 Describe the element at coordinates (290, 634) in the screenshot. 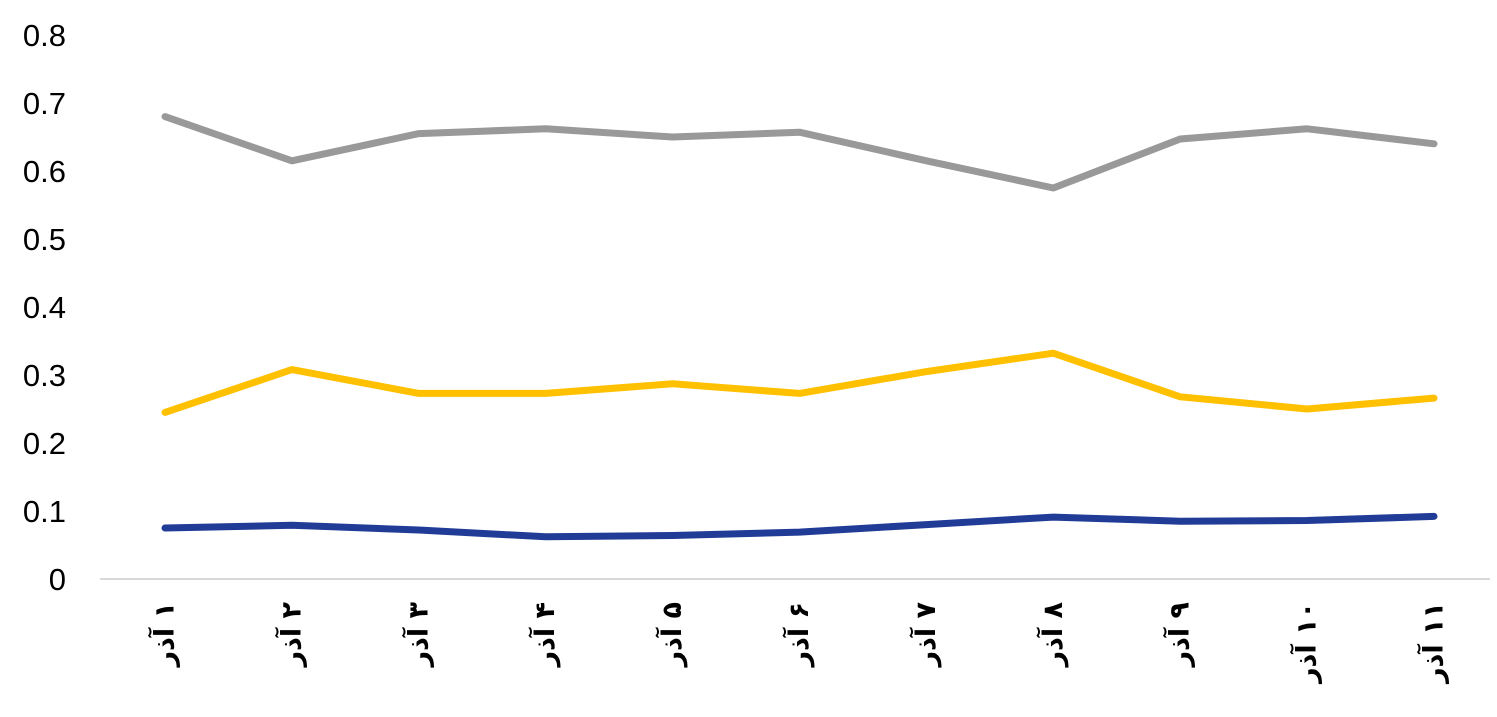

I see `x-tick-label: ۲ آذر` at that location.